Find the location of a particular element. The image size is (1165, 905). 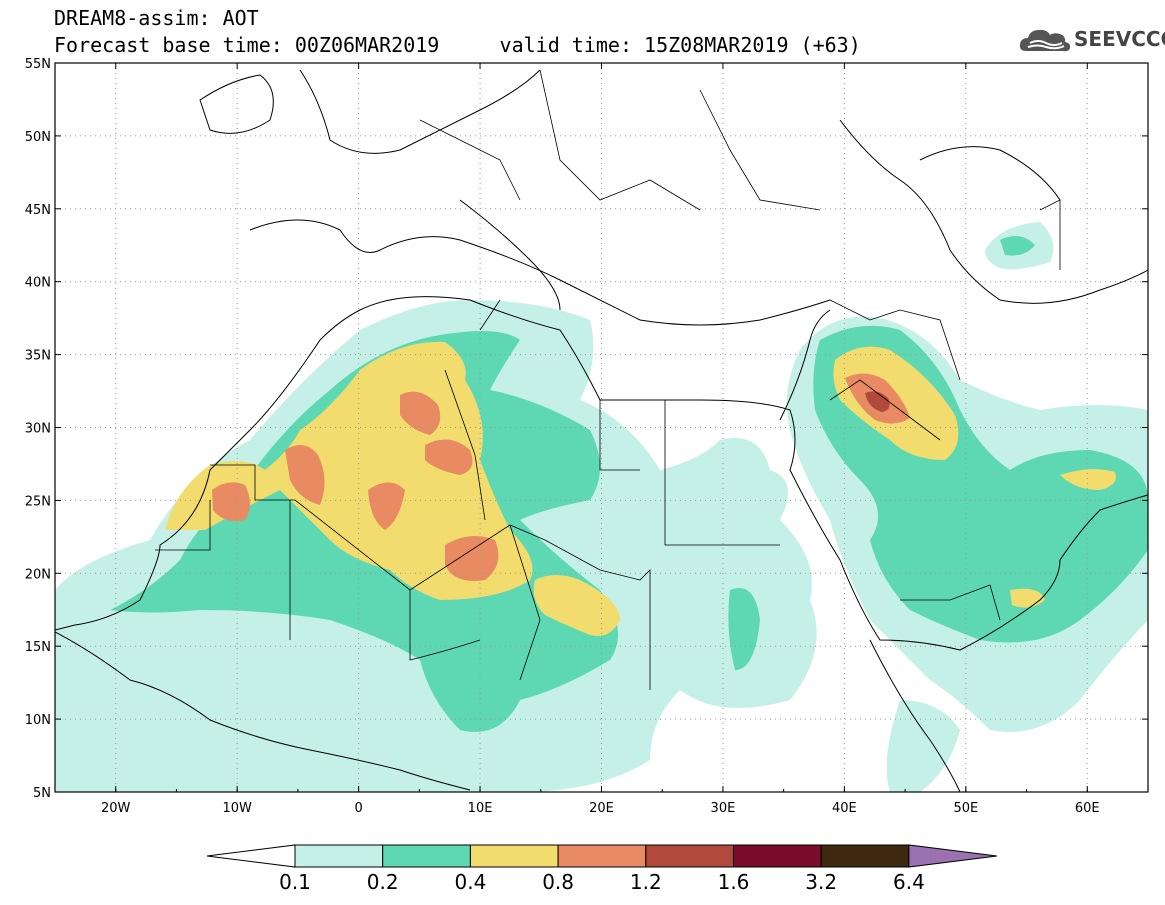

colorbar-boxes is located at coordinates (601, 856).